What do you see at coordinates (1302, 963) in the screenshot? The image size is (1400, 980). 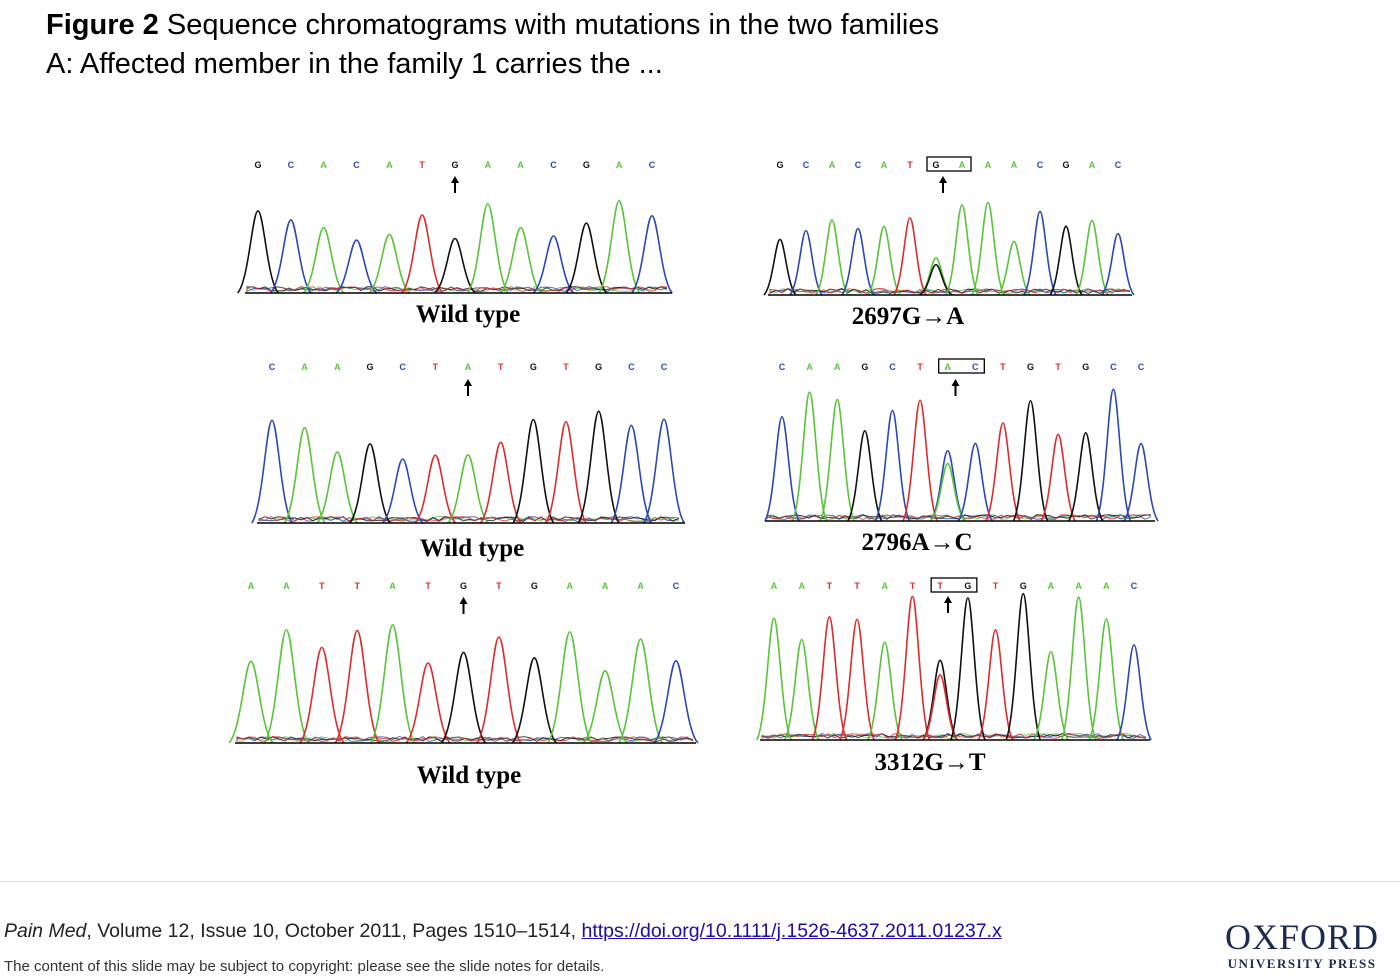 I see `logo-subtitle: UNIVERSITY PRESS` at bounding box center [1302, 963].